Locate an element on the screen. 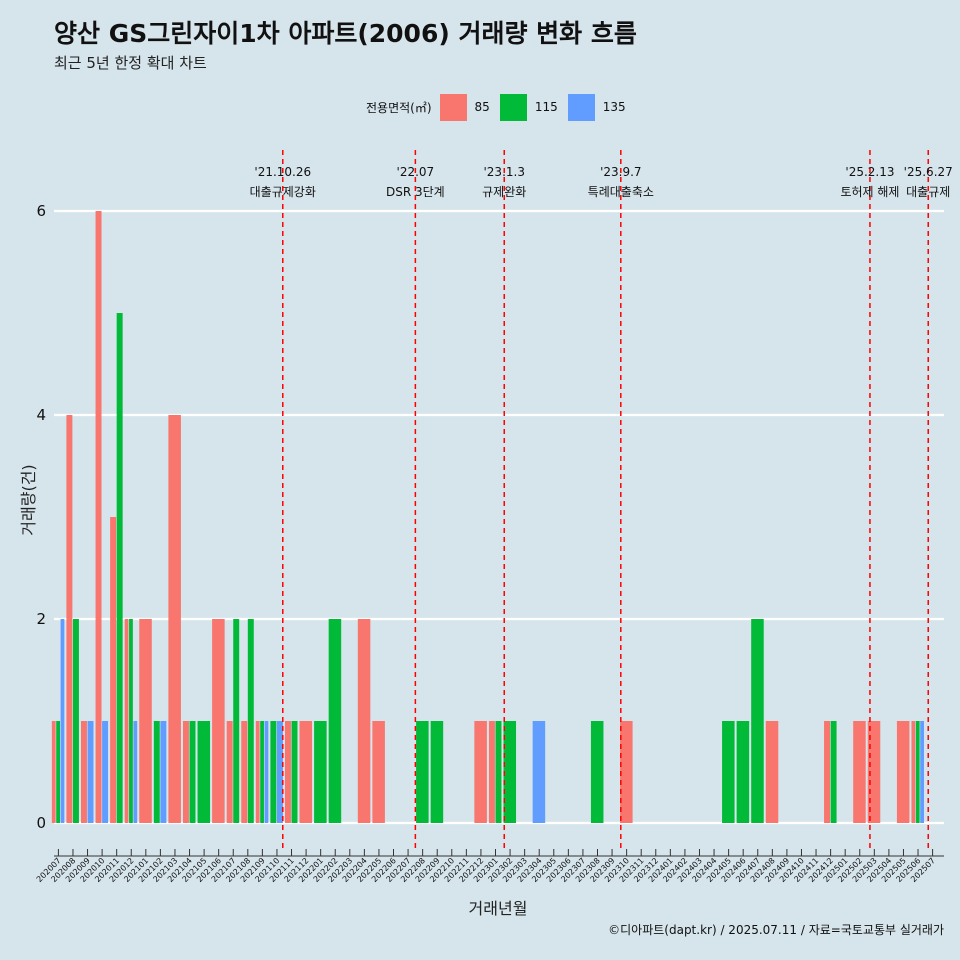 Image resolution: width=960 pixels, height=960 pixels. legend-item-85: 85 is located at coordinates (464, 107).